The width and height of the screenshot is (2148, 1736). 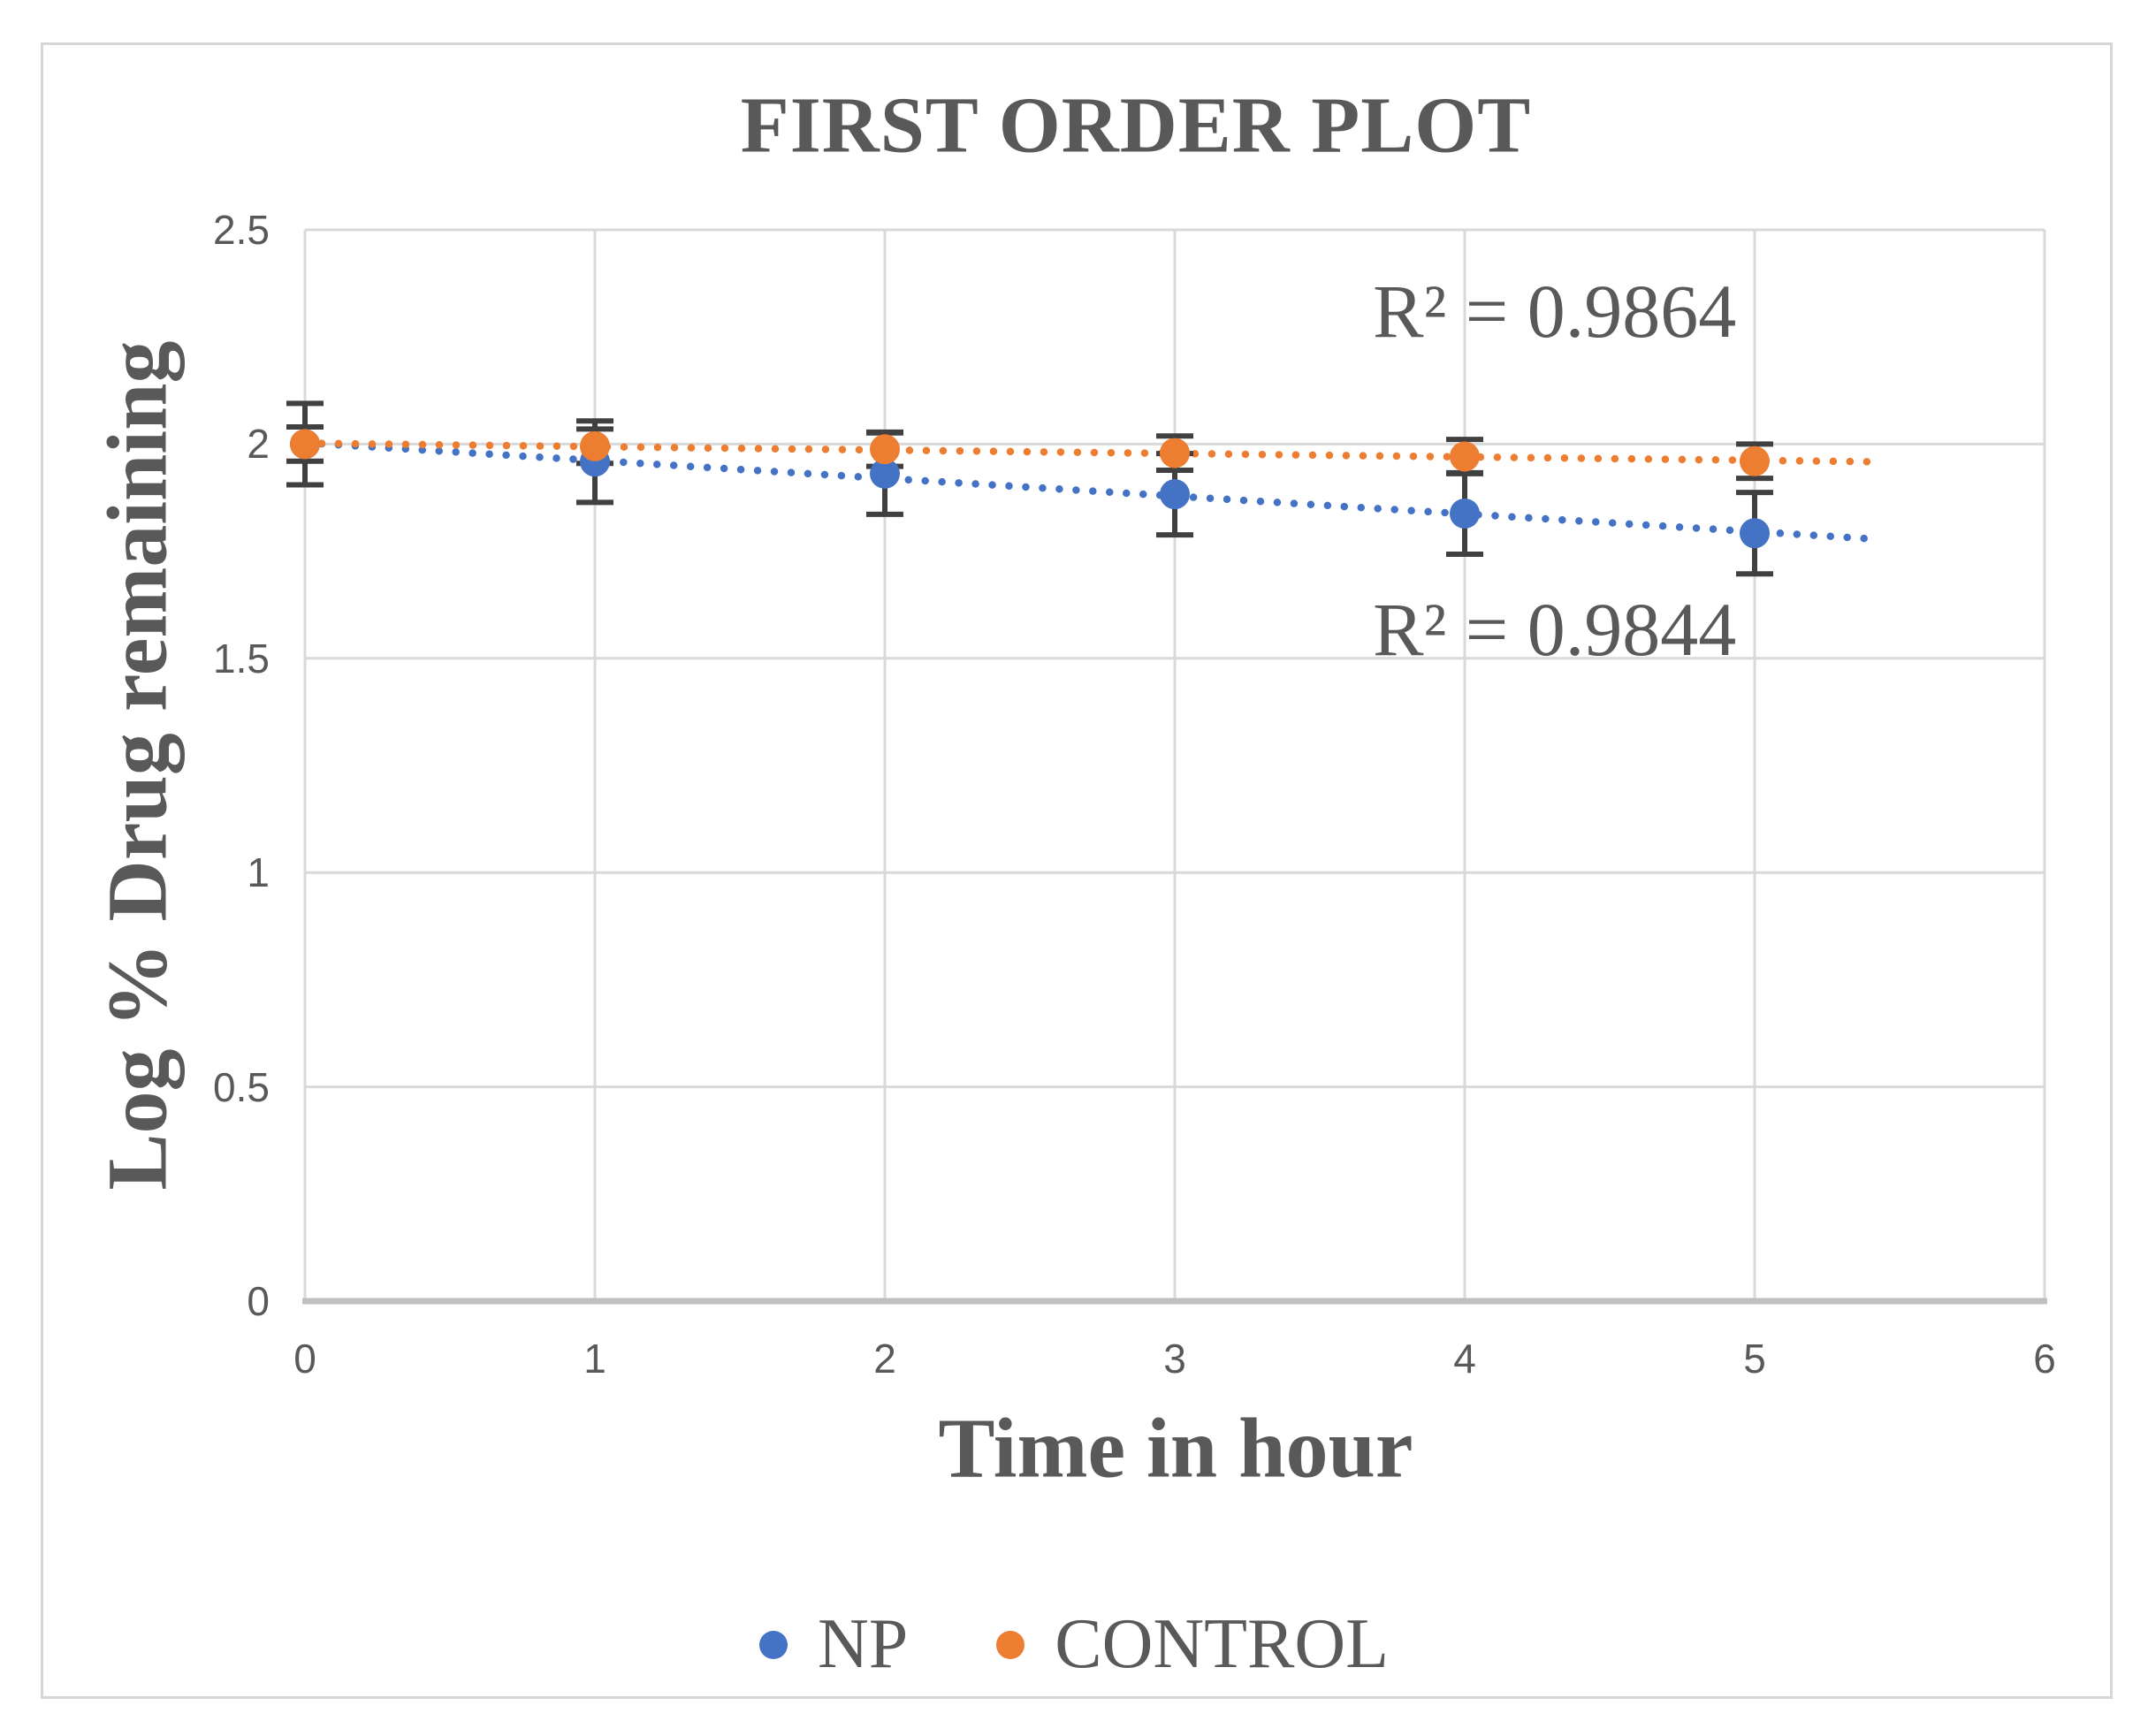 I want to click on x-tick-label-2: 2, so click(x=884, y=1359).